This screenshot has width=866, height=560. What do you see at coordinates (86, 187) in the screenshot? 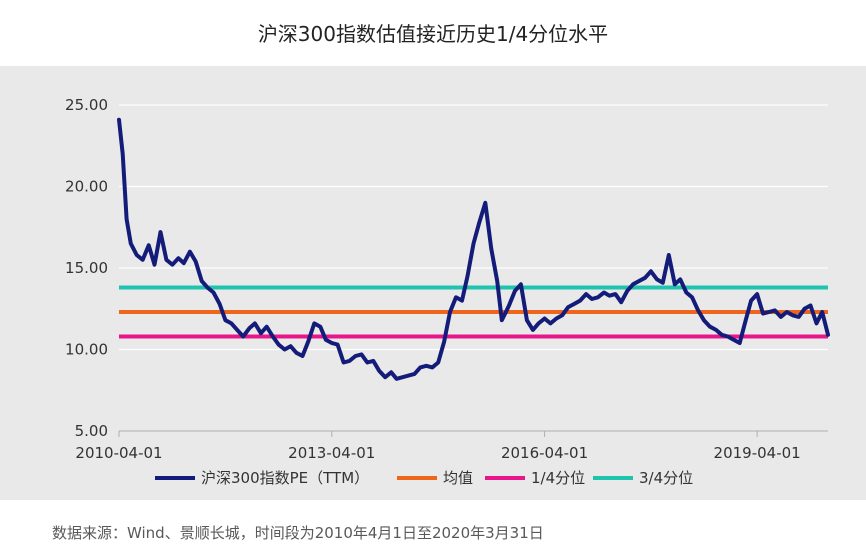
I see `y-tick-label: 20.00` at bounding box center [86, 187].